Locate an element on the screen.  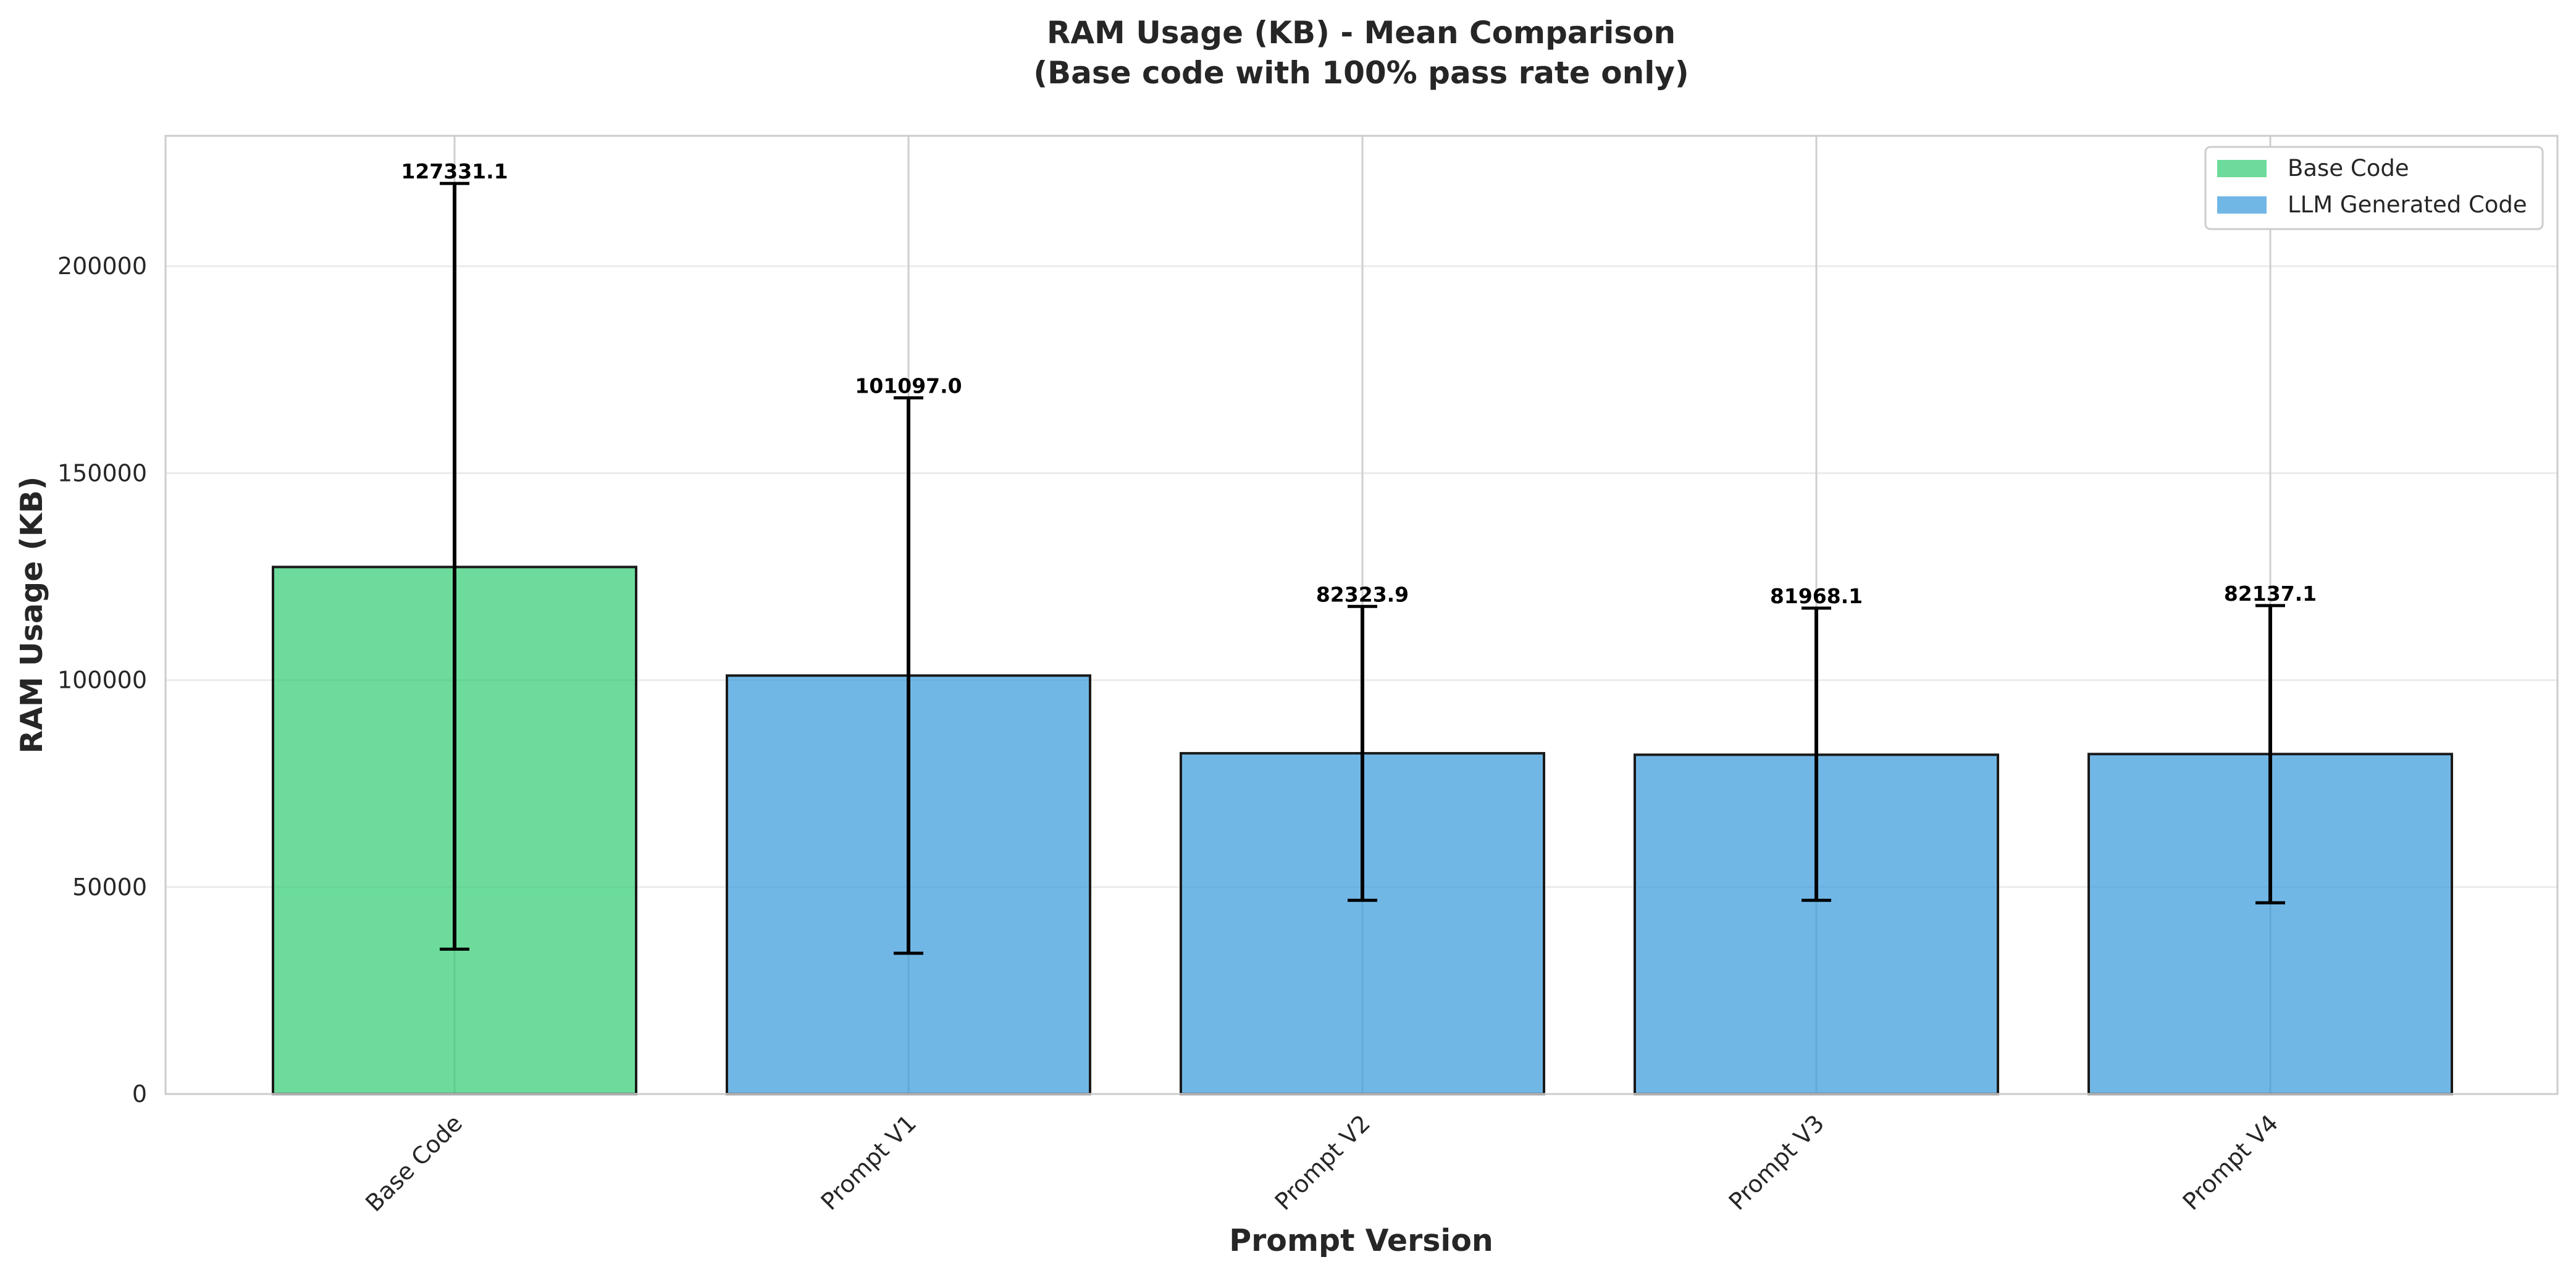
x-tick-label-prompt-v2: Prompt V2 is located at coordinates (1323, 1162).